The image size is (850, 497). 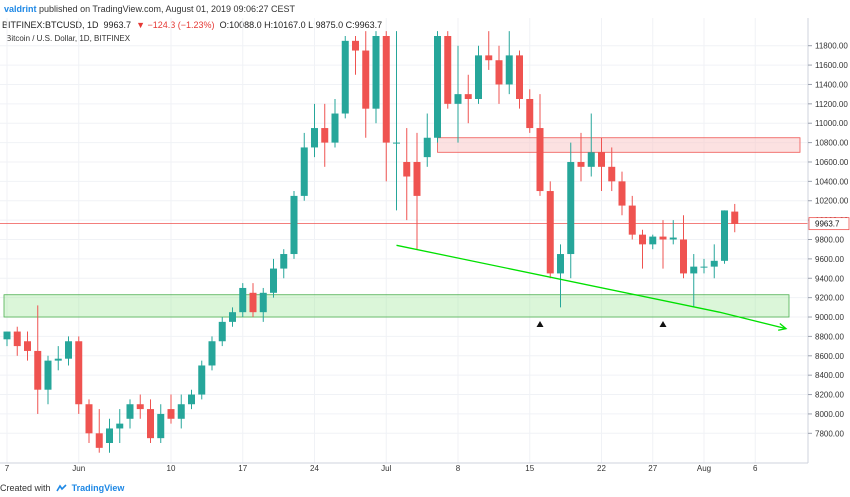 I want to click on last-price-tag-box, so click(x=829, y=224).